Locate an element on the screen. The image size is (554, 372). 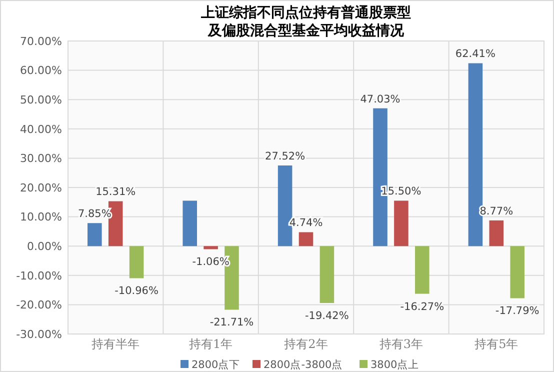
y-tick-label: 50.00% is located at coordinates (41, 99).